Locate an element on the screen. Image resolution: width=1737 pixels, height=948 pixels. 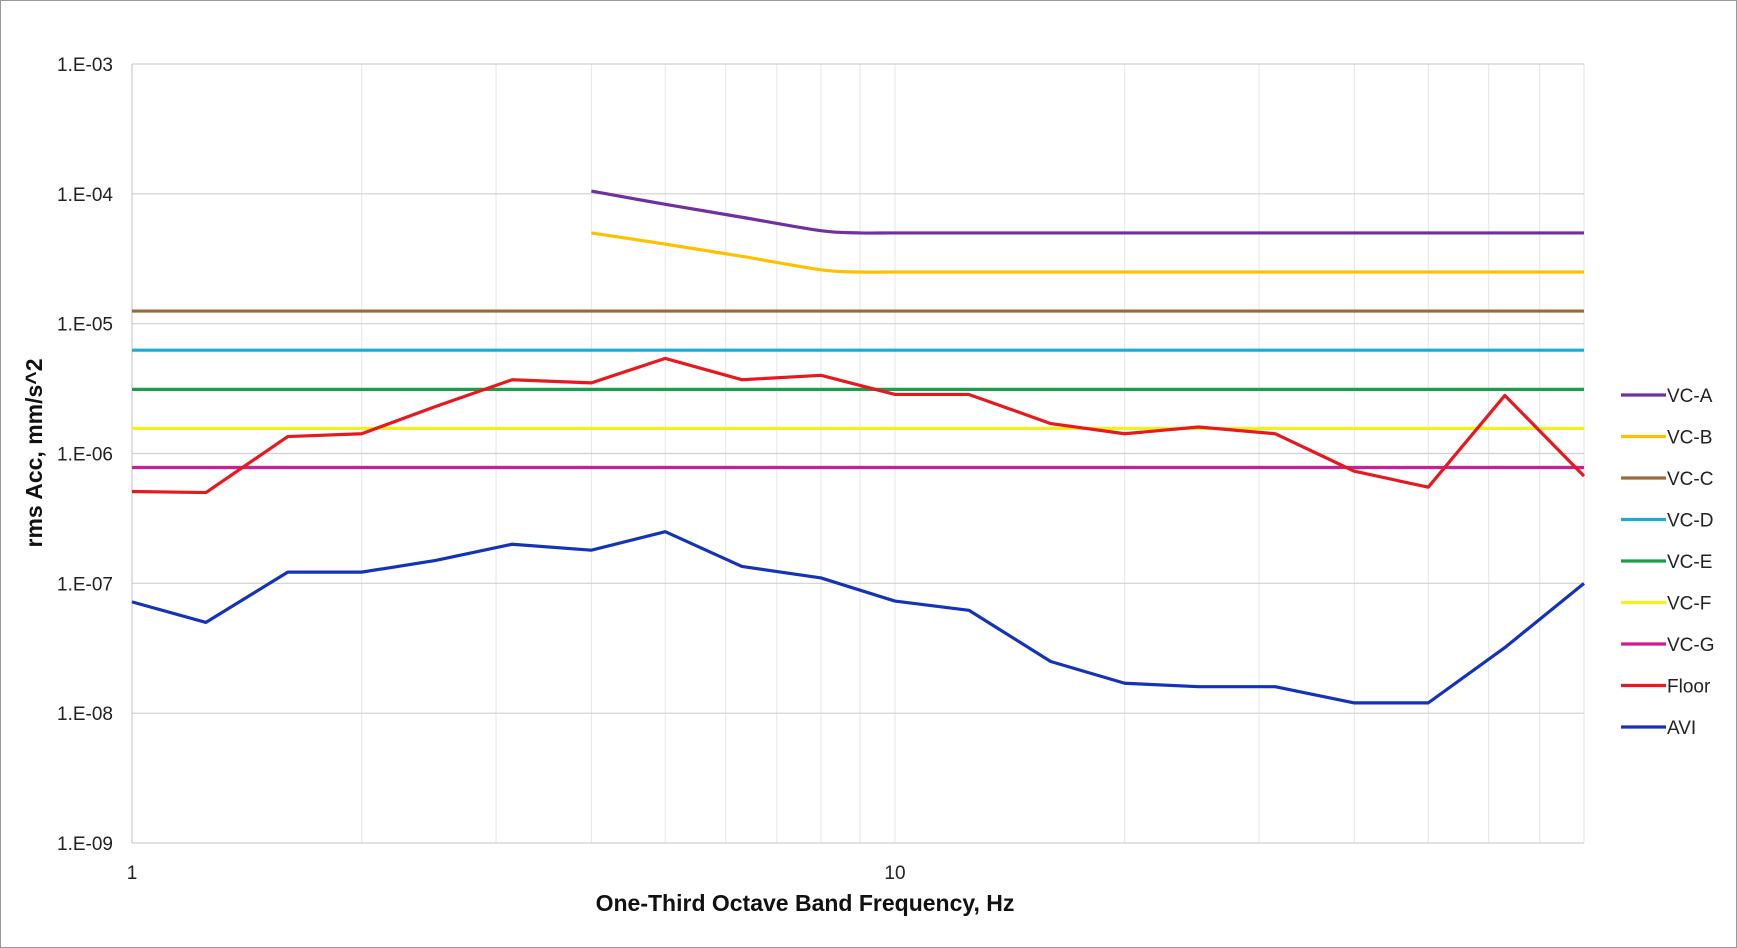
y-tick-label: 1.E-05 is located at coordinates (85, 325).